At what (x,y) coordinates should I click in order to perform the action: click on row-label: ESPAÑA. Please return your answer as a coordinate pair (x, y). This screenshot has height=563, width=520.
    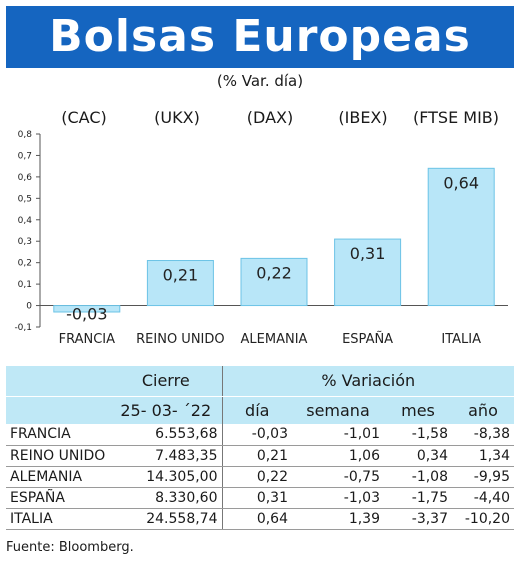
    Looking at the image, I should click on (58, 498).